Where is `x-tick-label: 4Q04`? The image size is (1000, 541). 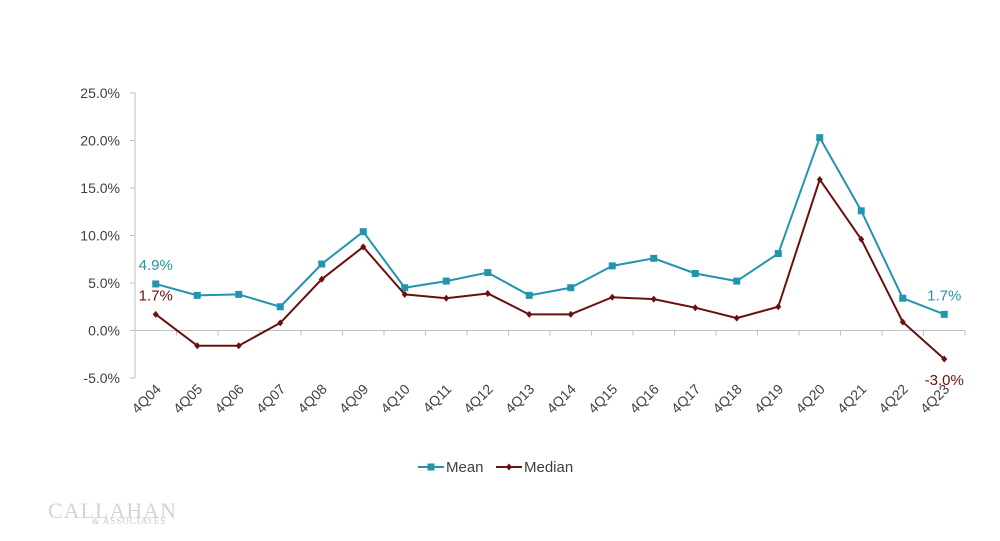 x-tick-label: 4Q04 is located at coordinates (146, 399).